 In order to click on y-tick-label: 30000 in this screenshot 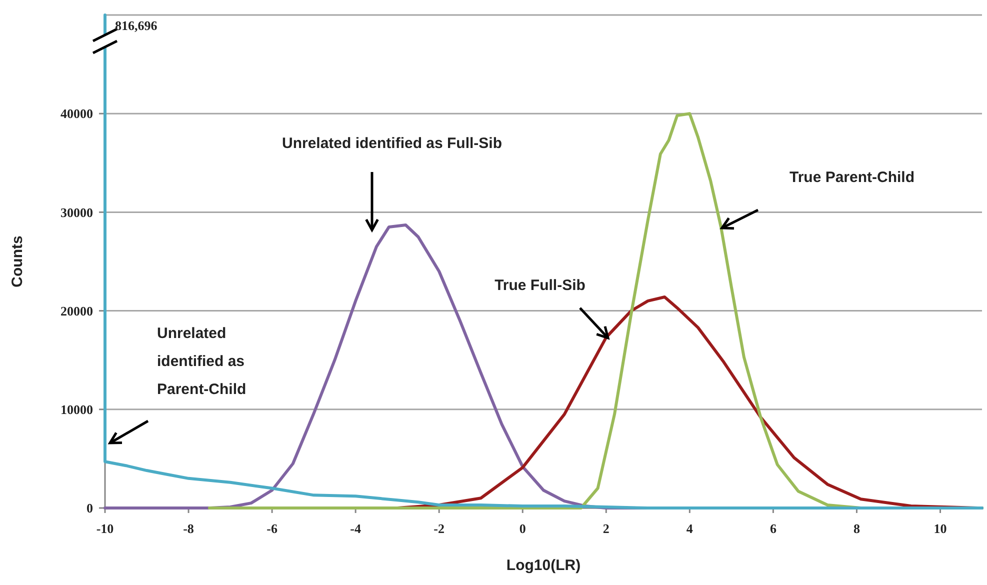, I will do `click(76, 212)`.